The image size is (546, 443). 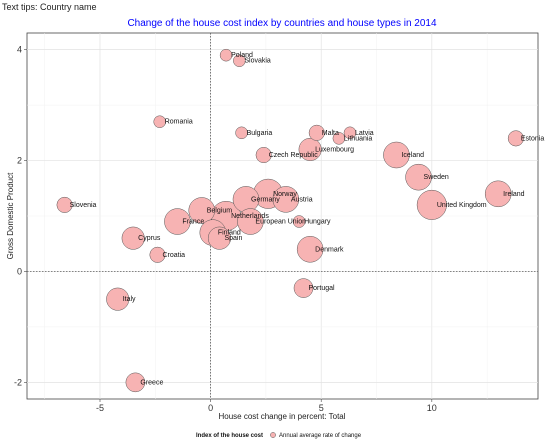 I want to click on point-label-hungary: Hungary, so click(x=317, y=222).